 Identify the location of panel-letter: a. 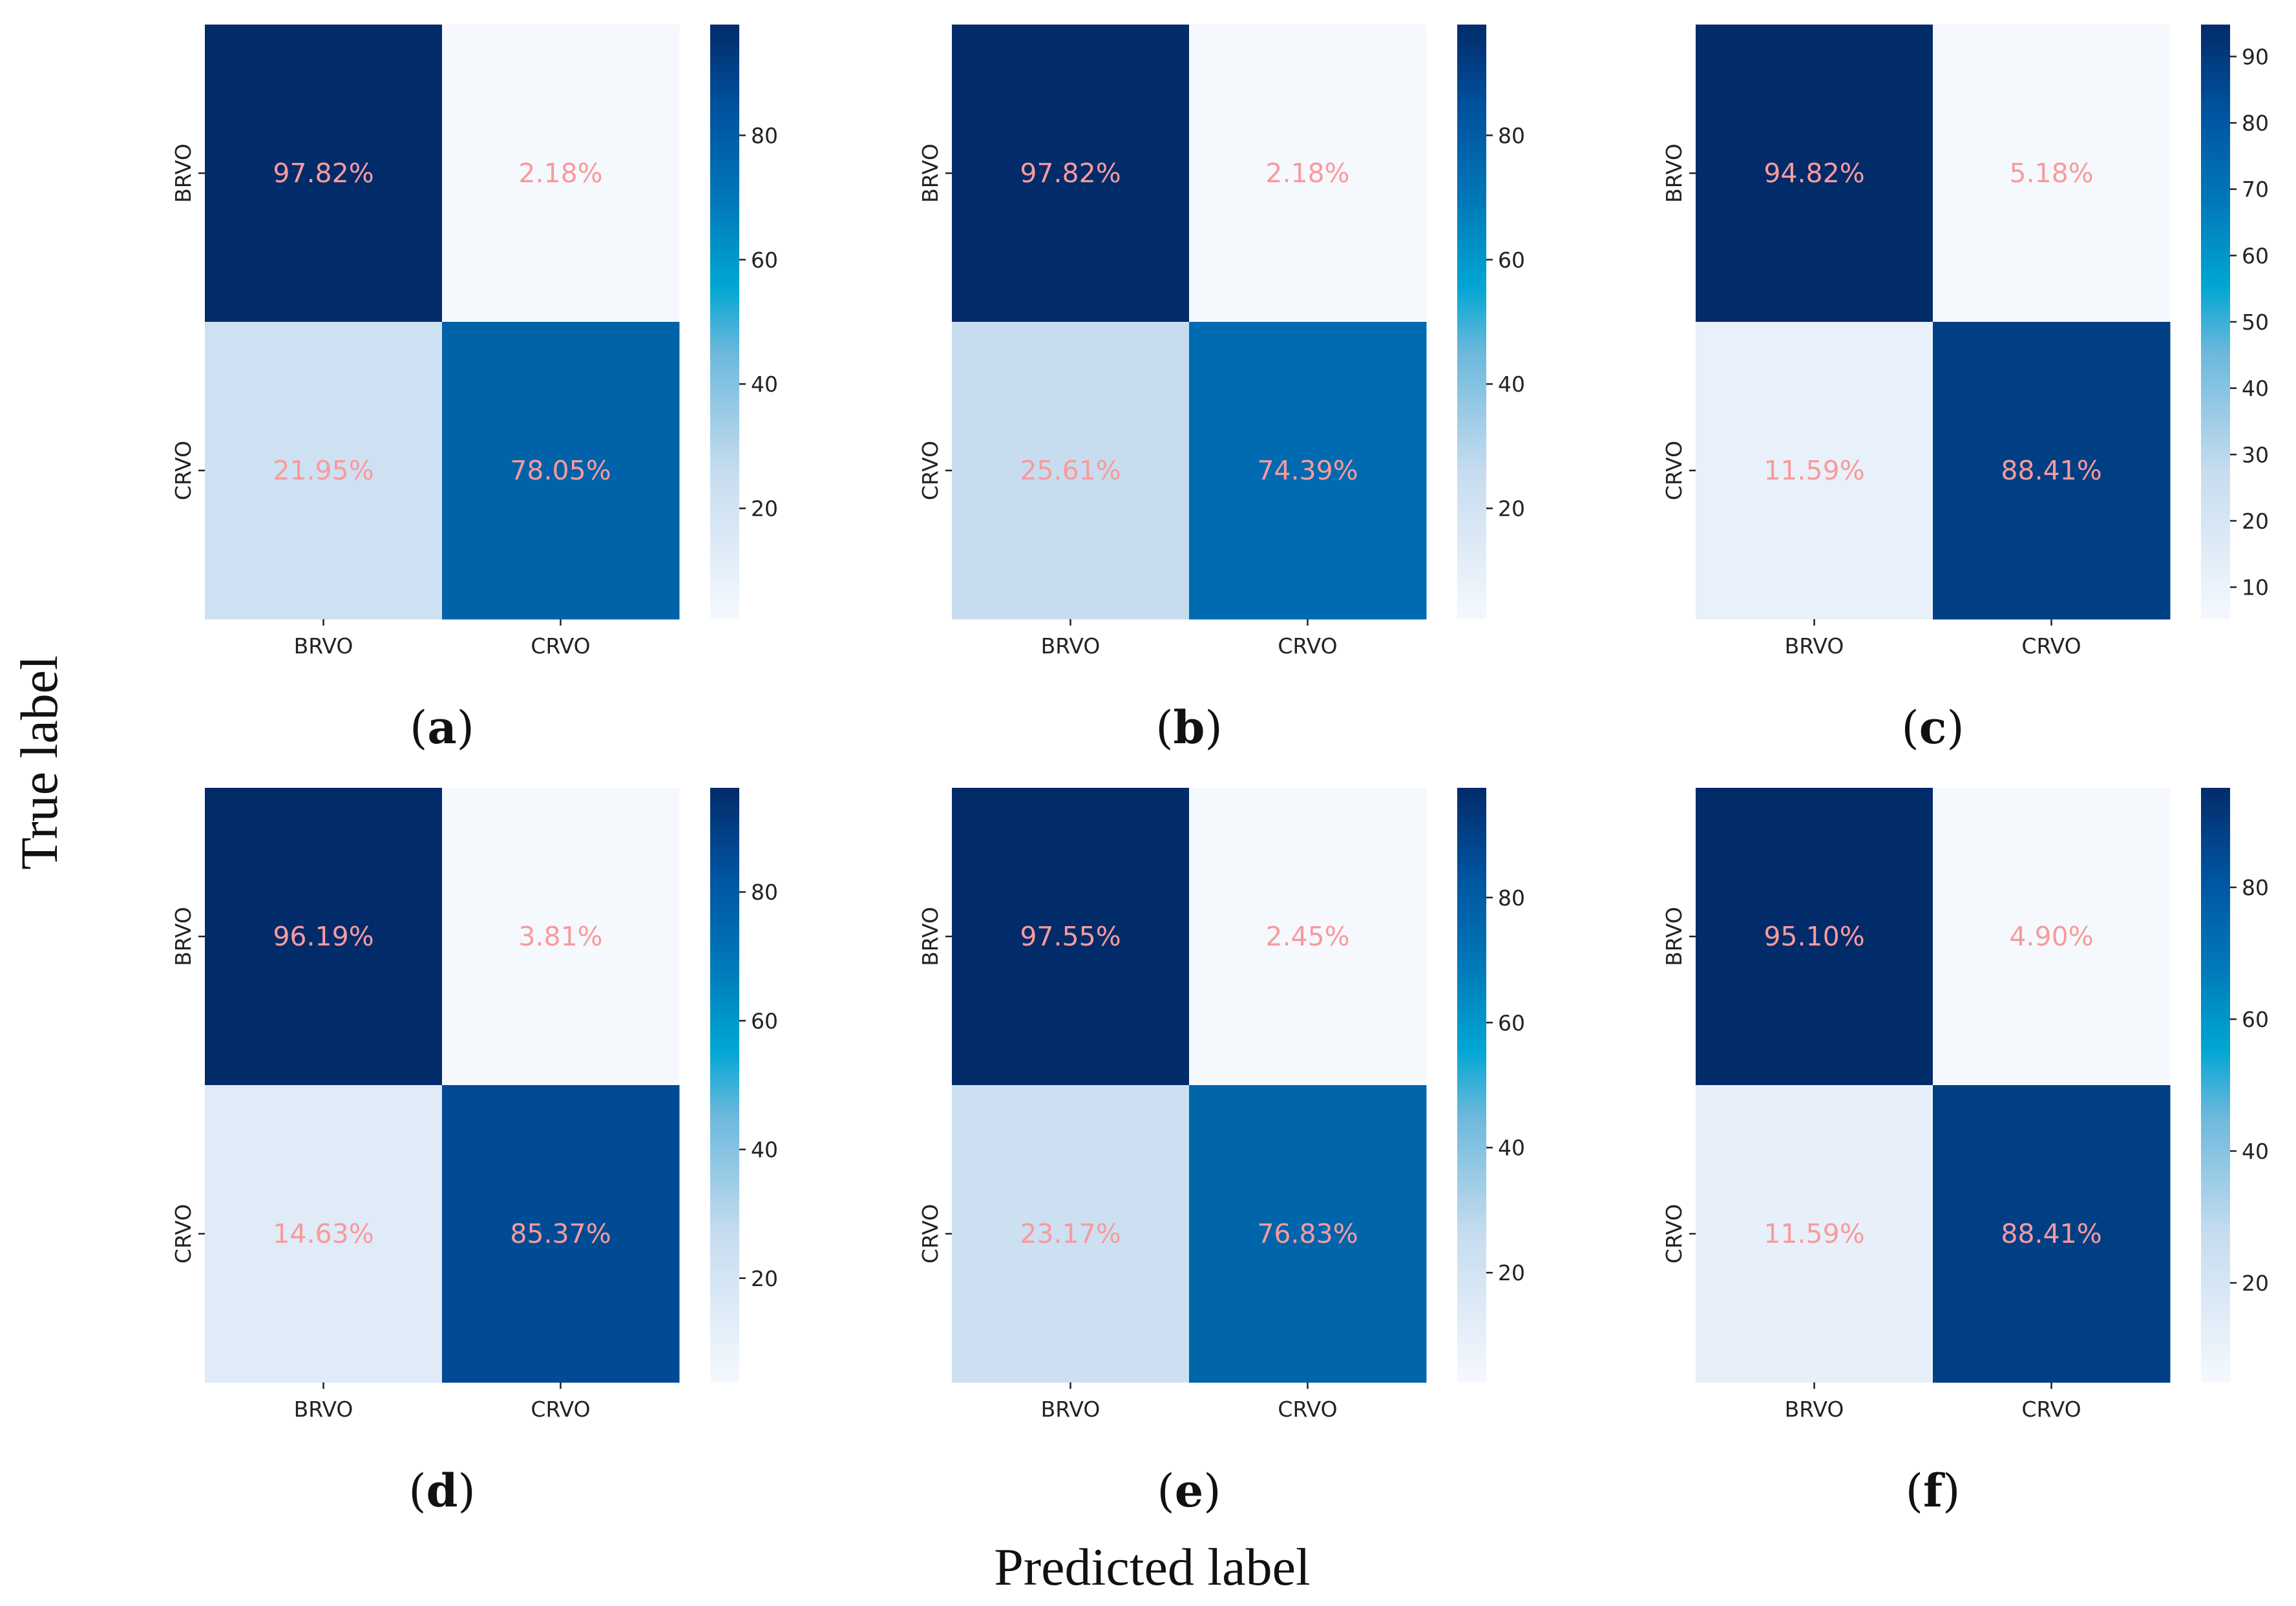
(441, 727).